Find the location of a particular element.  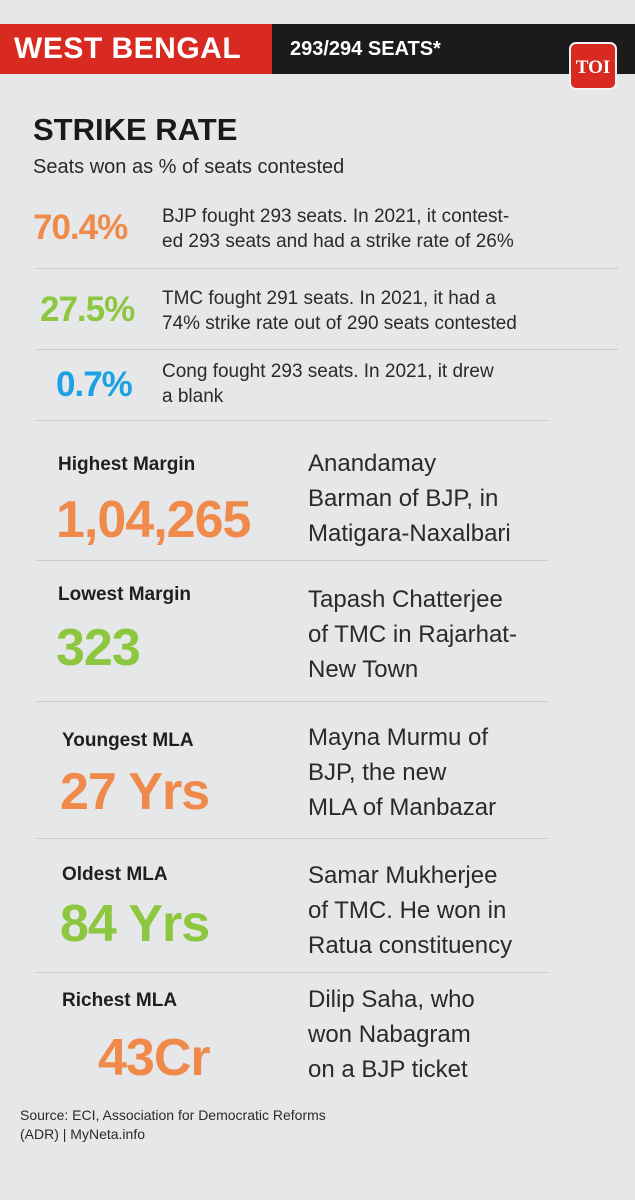

state-title: WEST BENGAL is located at coordinates (136, 49).